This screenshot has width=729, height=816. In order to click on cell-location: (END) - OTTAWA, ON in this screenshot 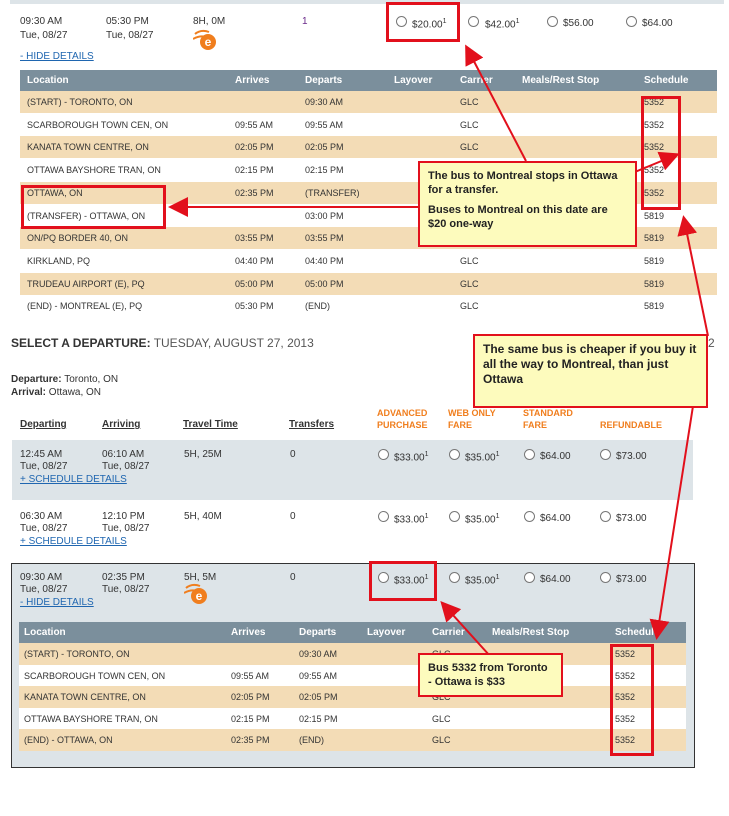, I will do `click(68, 740)`.